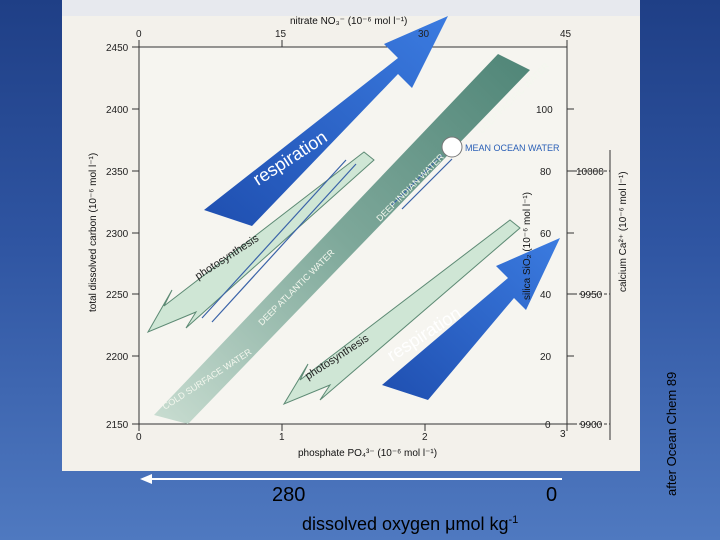 This screenshot has width=720, height=540. Describe the element at coordinates (527, 246) in the screenshot. I see `silica-axis-title: silica SiO₂ (10⁻⁶ mol l⁻¹)` at that location.